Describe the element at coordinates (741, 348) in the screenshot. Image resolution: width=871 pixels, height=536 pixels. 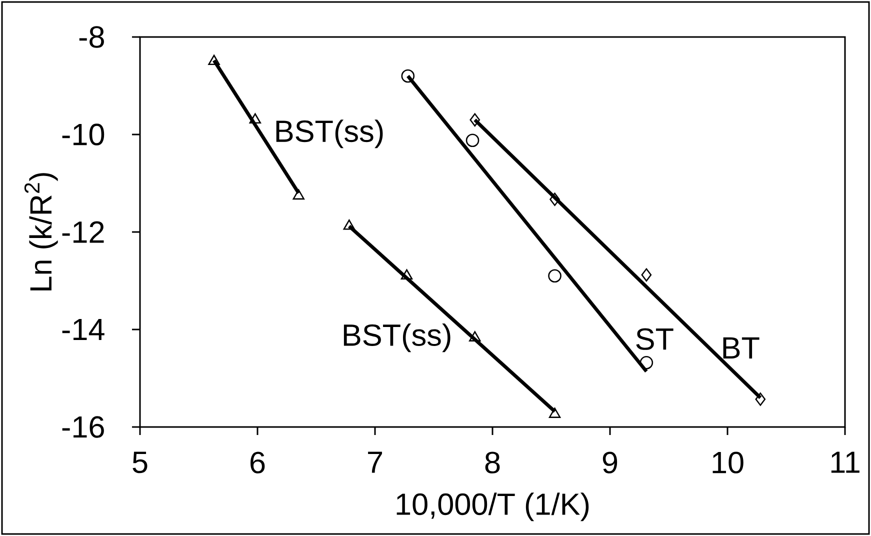
I see `series-label: BT` at that location.